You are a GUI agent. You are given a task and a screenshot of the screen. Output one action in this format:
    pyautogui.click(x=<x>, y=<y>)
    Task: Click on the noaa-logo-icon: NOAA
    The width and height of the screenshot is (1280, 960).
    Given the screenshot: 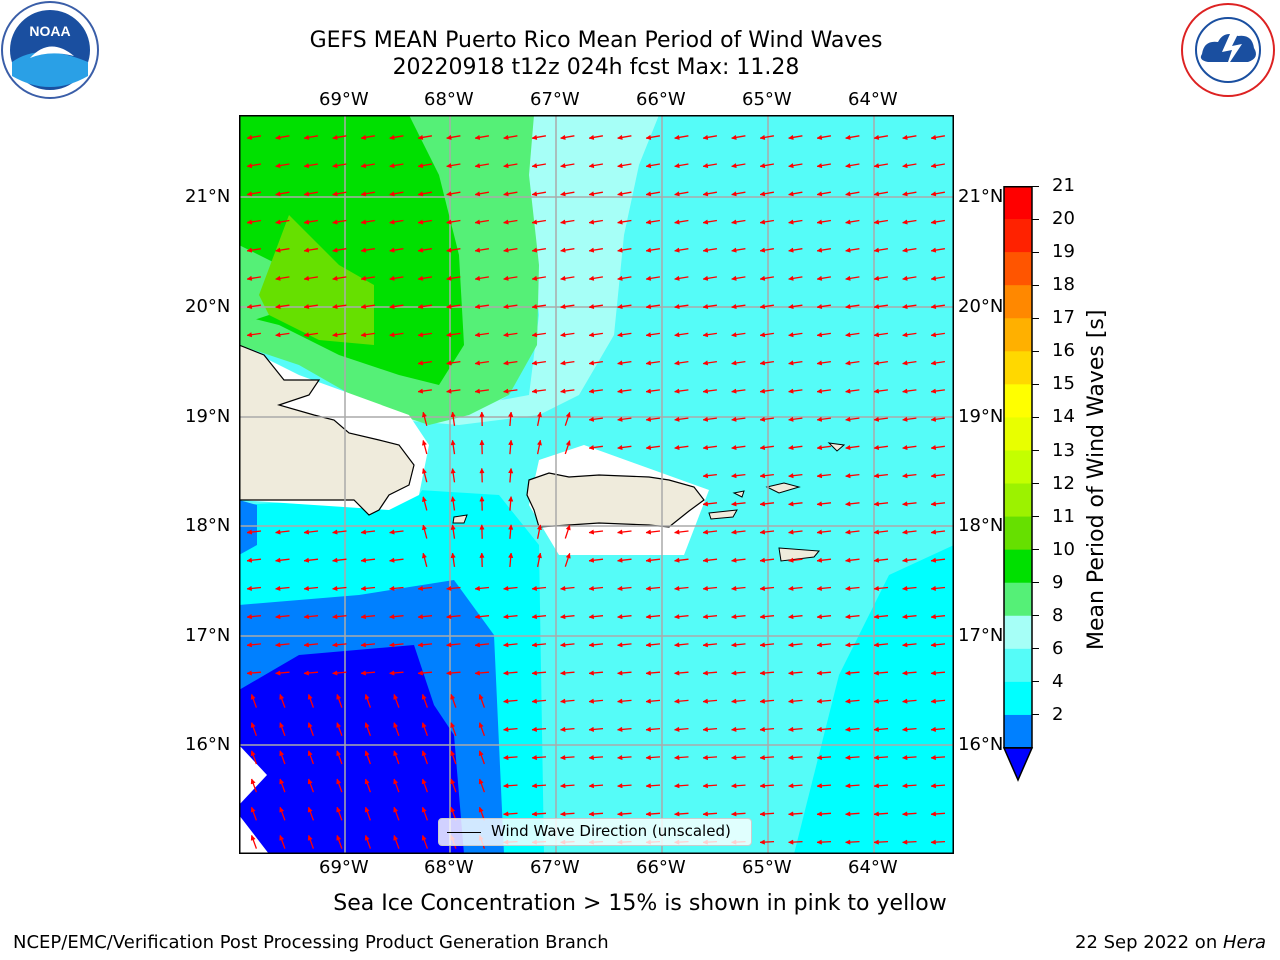 What is the action you would take?
    pyautogui.click(x=50, y=50)
    